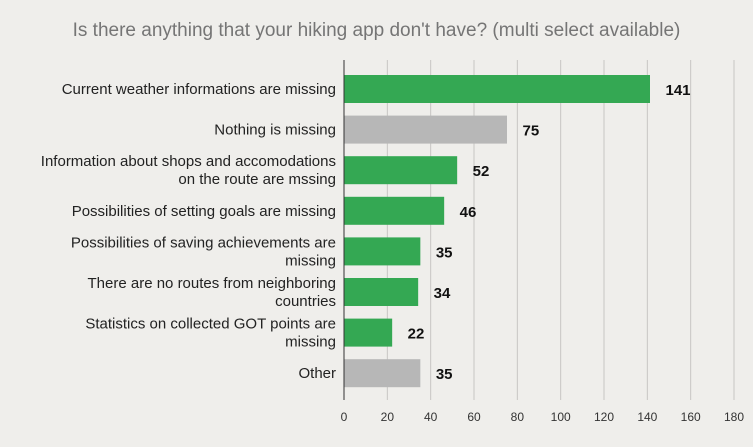 This screenshot has width=753, height=447. I want to click on category-label-line: Nothing is missing, so click(275, 130).